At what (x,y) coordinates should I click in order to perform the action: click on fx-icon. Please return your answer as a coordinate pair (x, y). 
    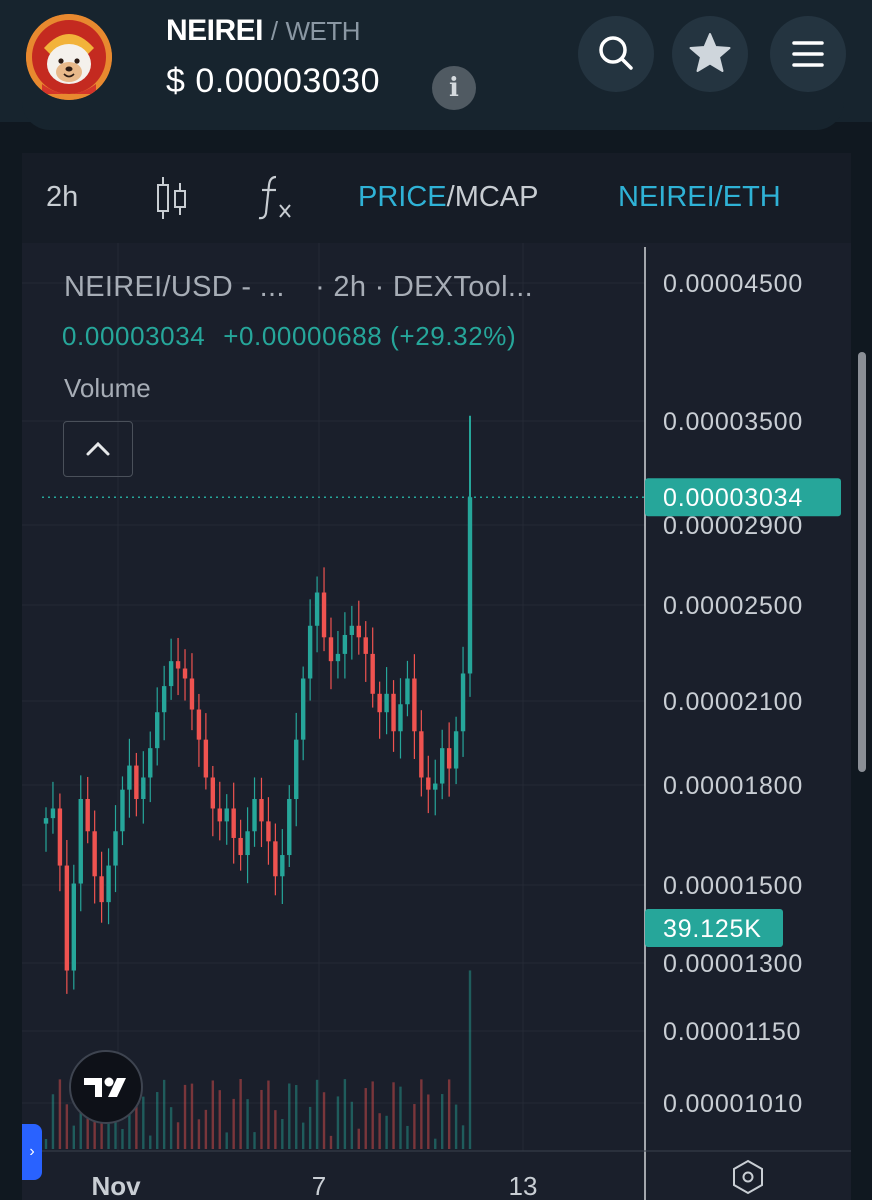
    Looking at the image, I should click on (276, 197).